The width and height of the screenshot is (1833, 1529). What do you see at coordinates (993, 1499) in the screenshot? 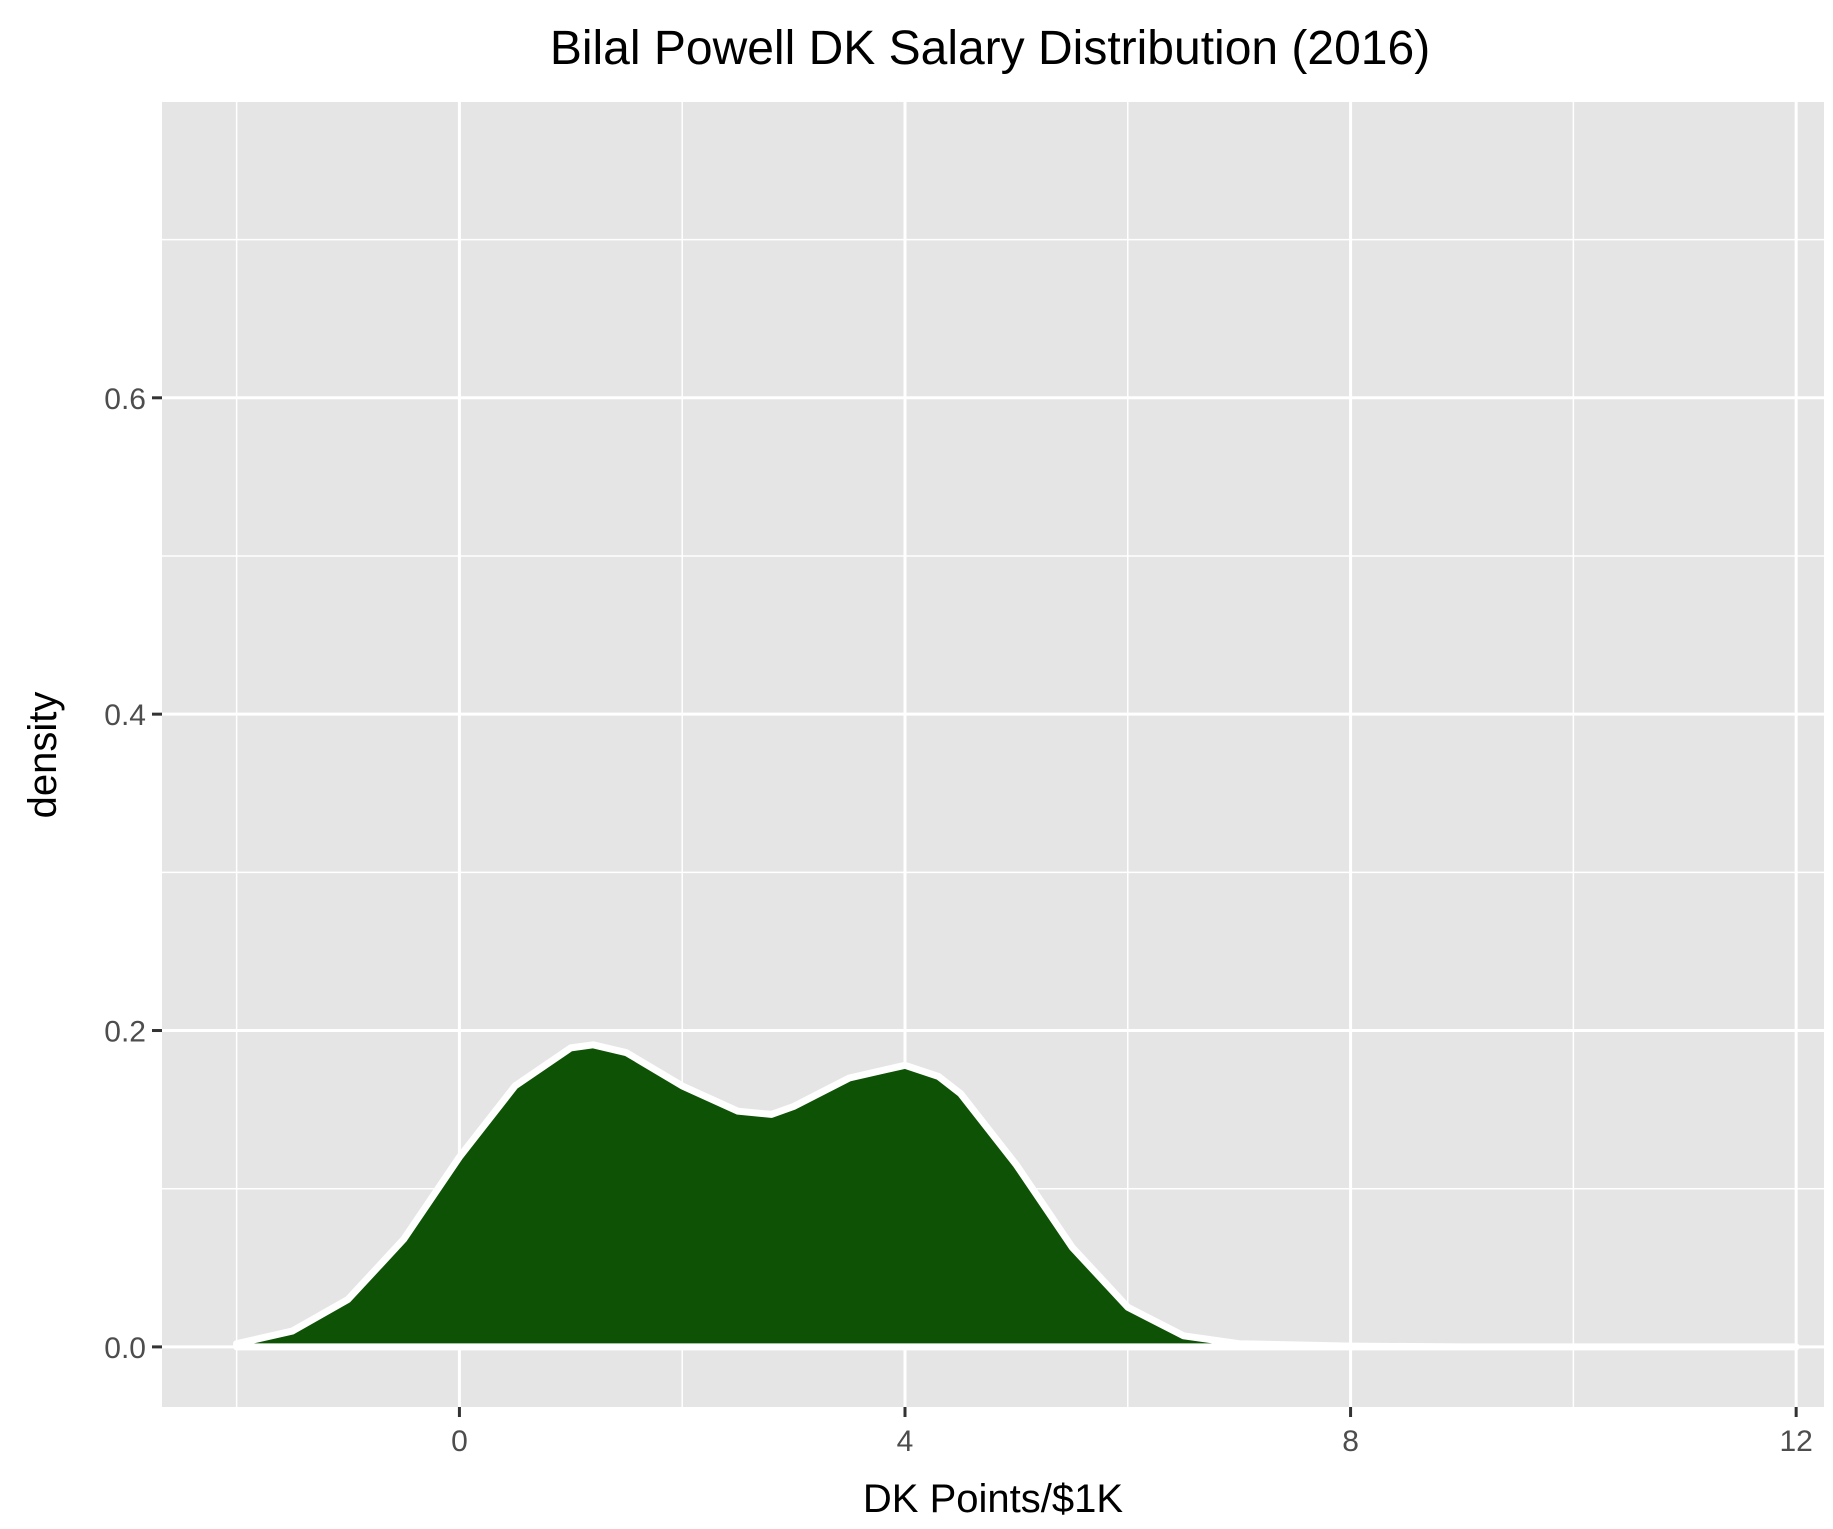
I see `x-axis-title: DK Points/$1K` at bounding box center [993, 1499].